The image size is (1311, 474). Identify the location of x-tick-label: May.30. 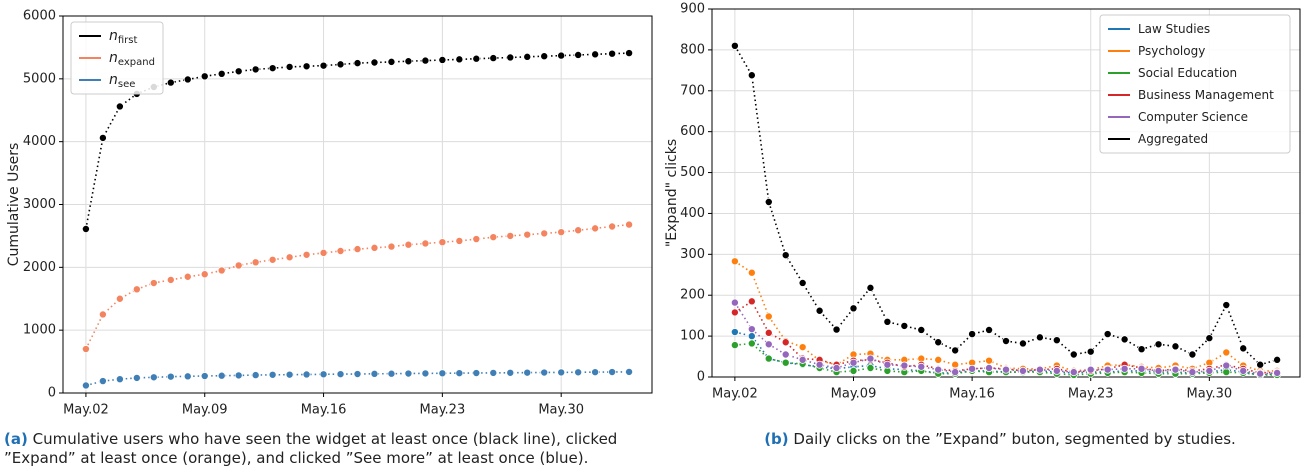
(561, 410).